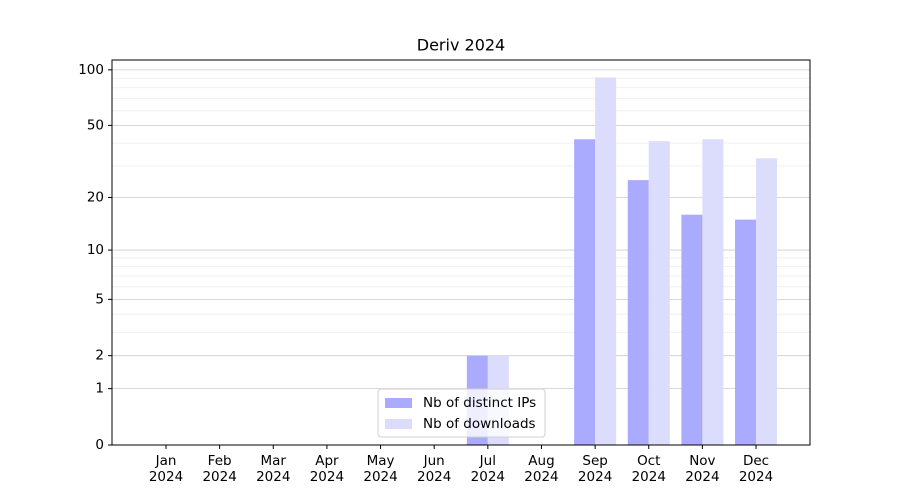 This screenshot has height=500, width=900. Describe the element at coordinates (219, 469) in the screenshot. I see `x-tick-label: Feb 2024` at that location.